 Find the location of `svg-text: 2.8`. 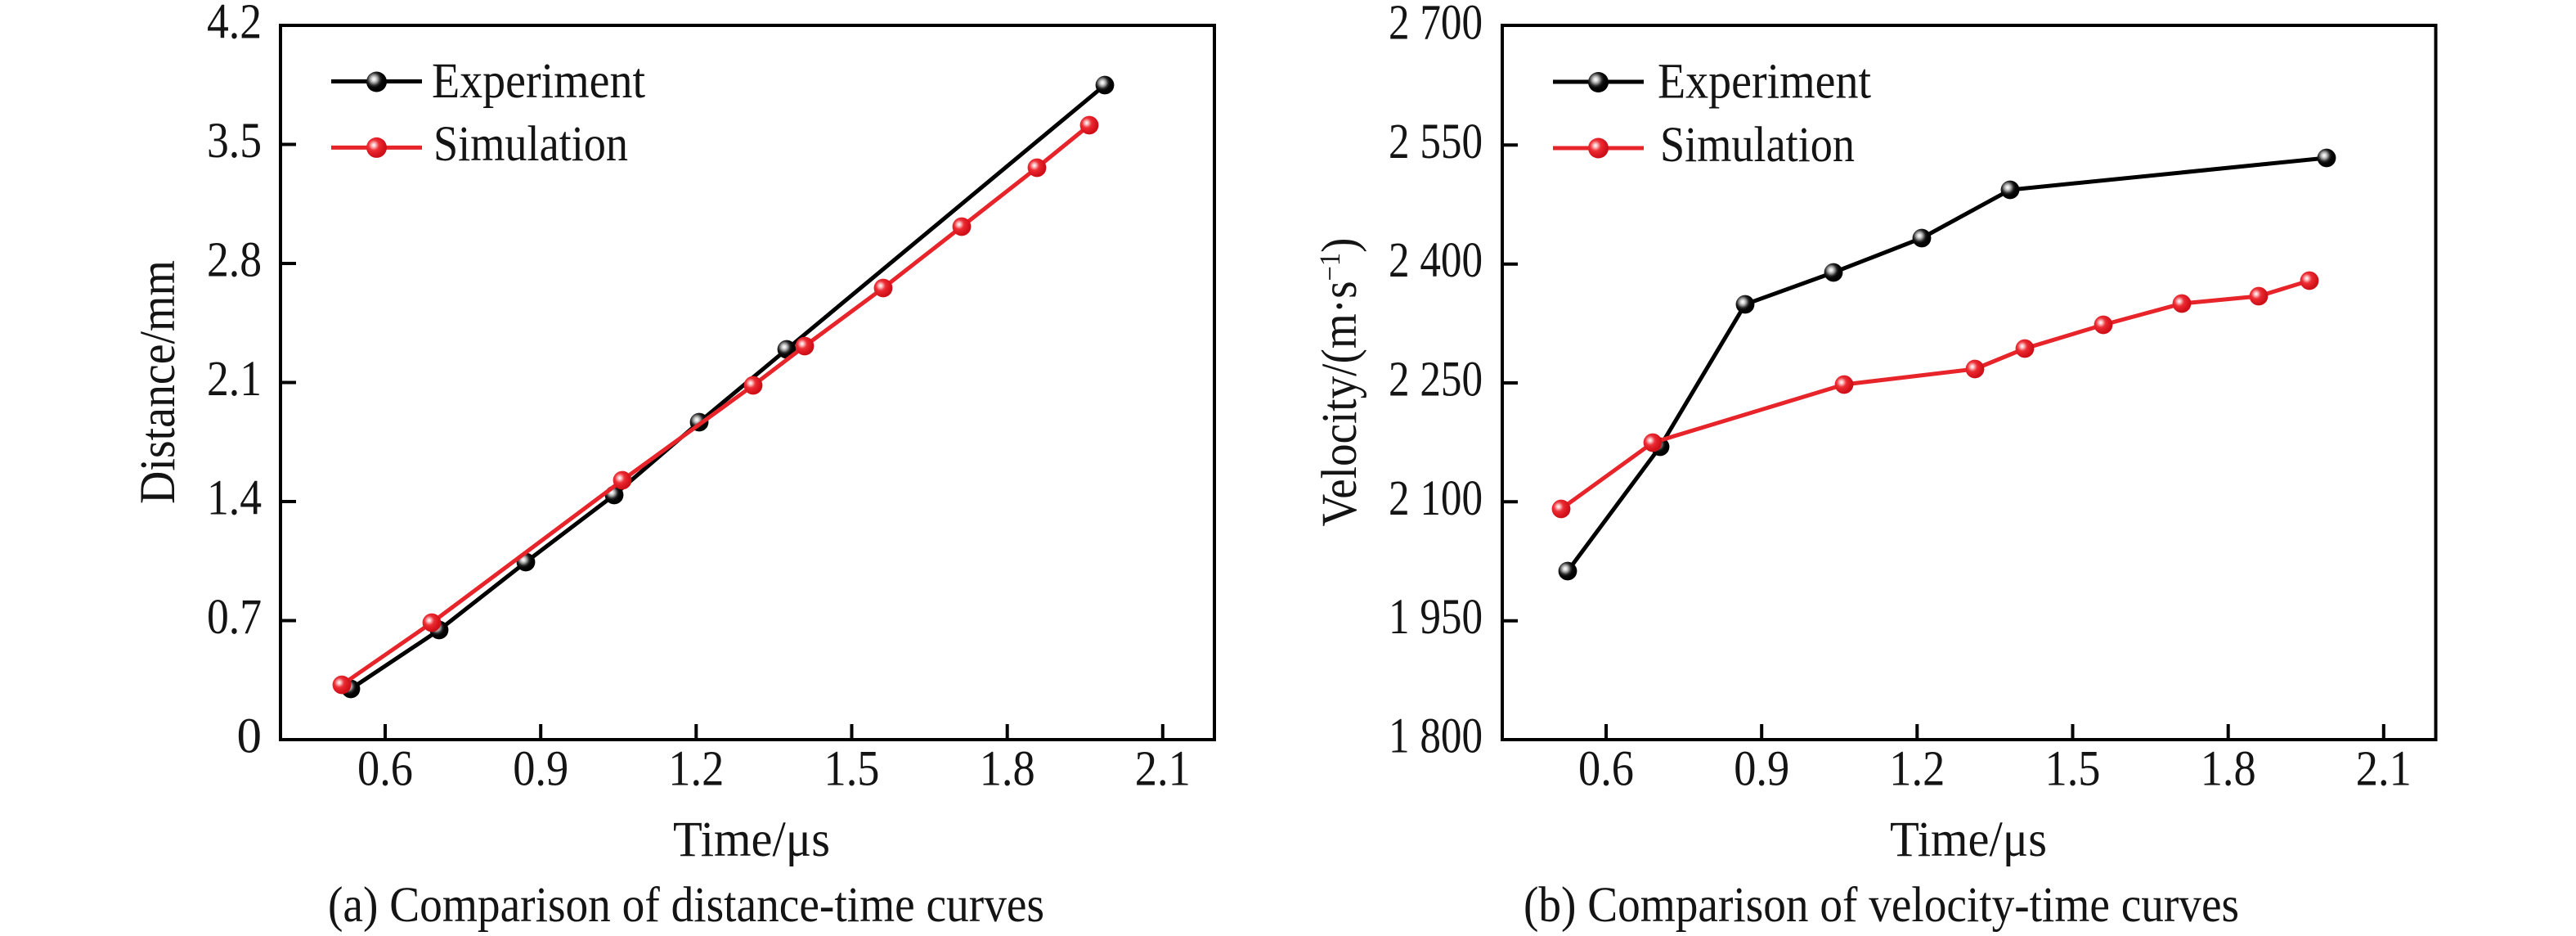

svg-text: 2.8 is located at coordinates (235, 261).